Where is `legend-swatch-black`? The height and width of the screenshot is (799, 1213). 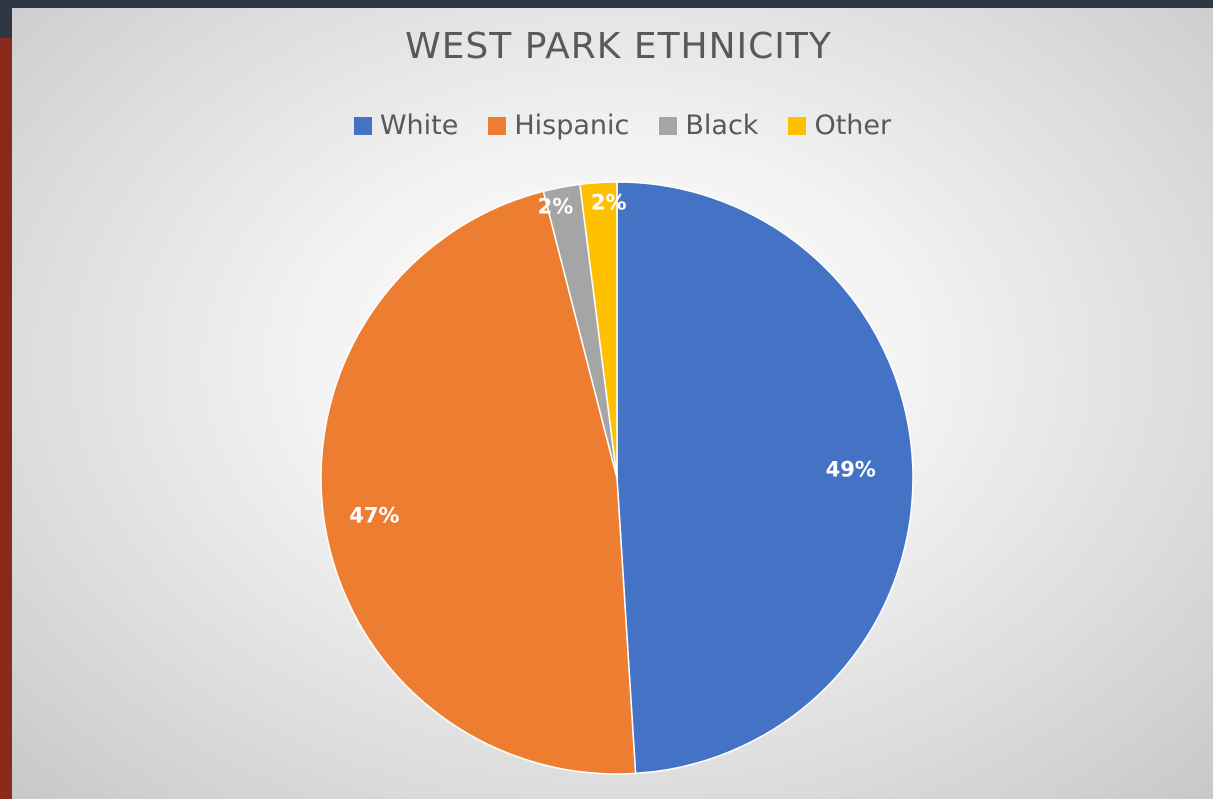
legend-swatch-black is located at coordinates (668, 125).